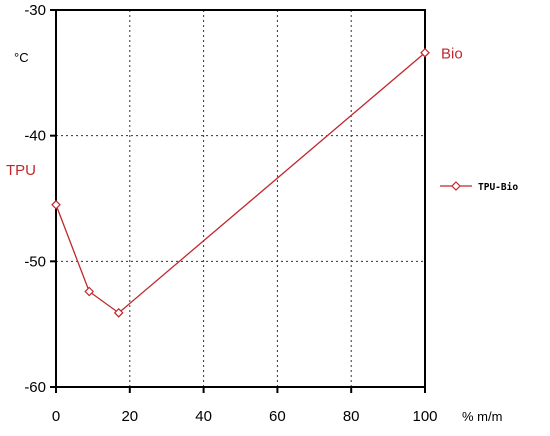 The image size is (550, 436). What do you see at coordinates (203, 416) in the screenshot?
I see `x-tick-label: 40` at bounding box center [203, 416].